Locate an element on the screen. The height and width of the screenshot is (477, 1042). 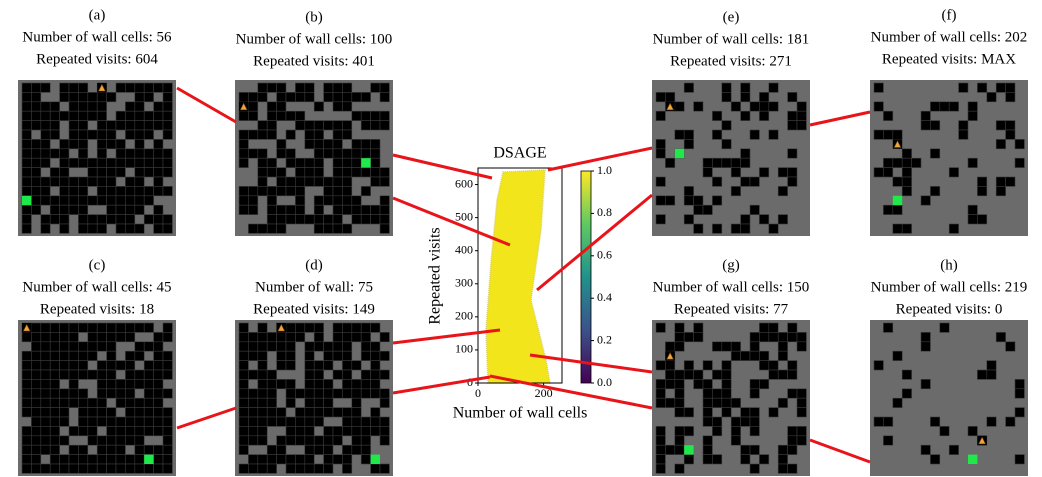
goal is located at coordinates (897, 200).